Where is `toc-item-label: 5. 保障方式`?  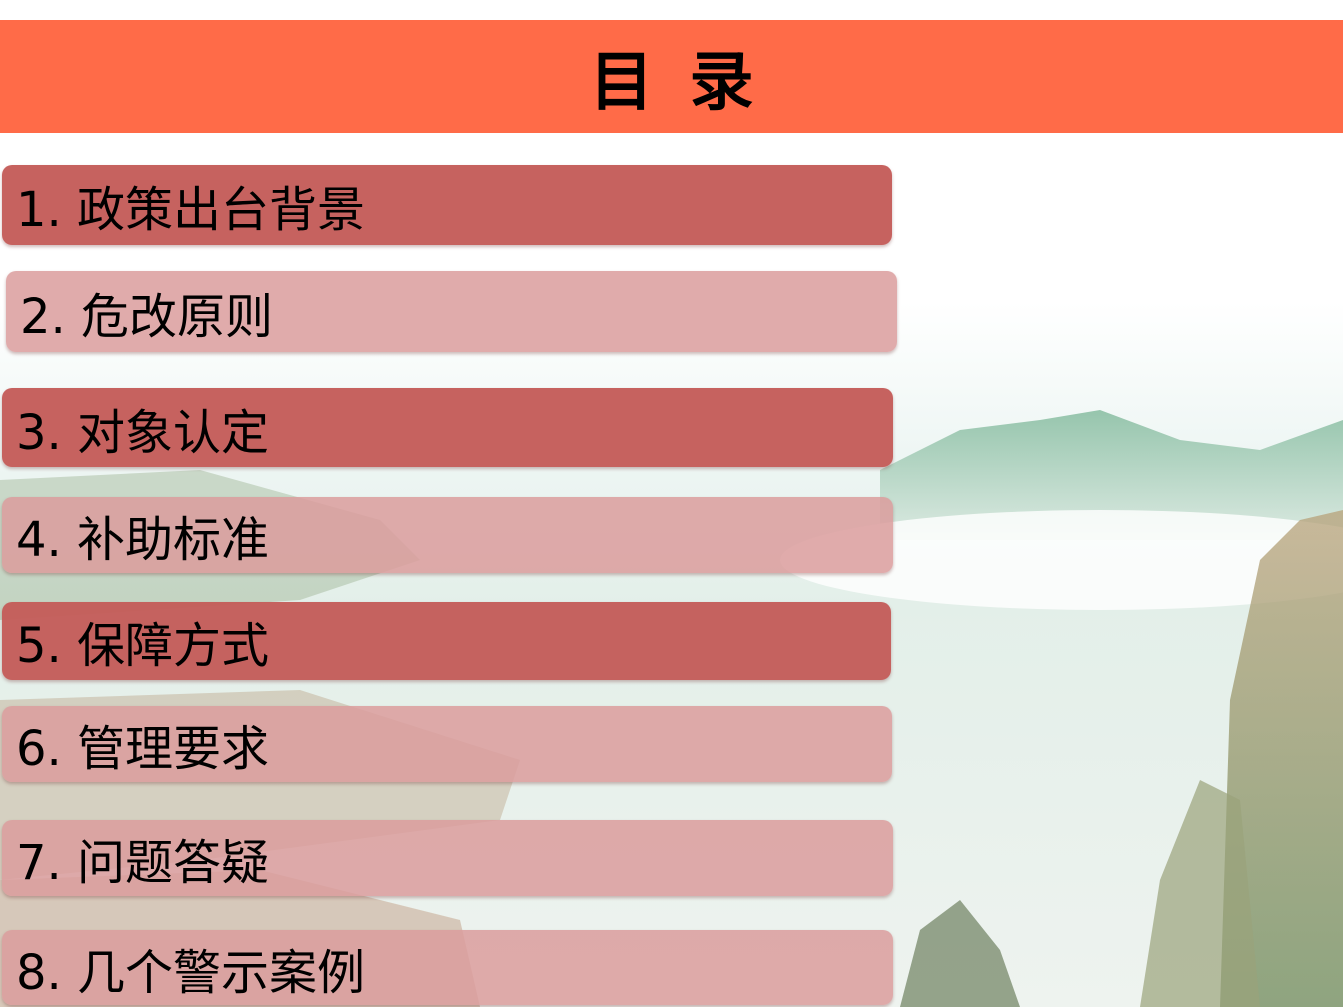
toc-item-label: 5. 保障方式 is located at coordinates (143, 646).